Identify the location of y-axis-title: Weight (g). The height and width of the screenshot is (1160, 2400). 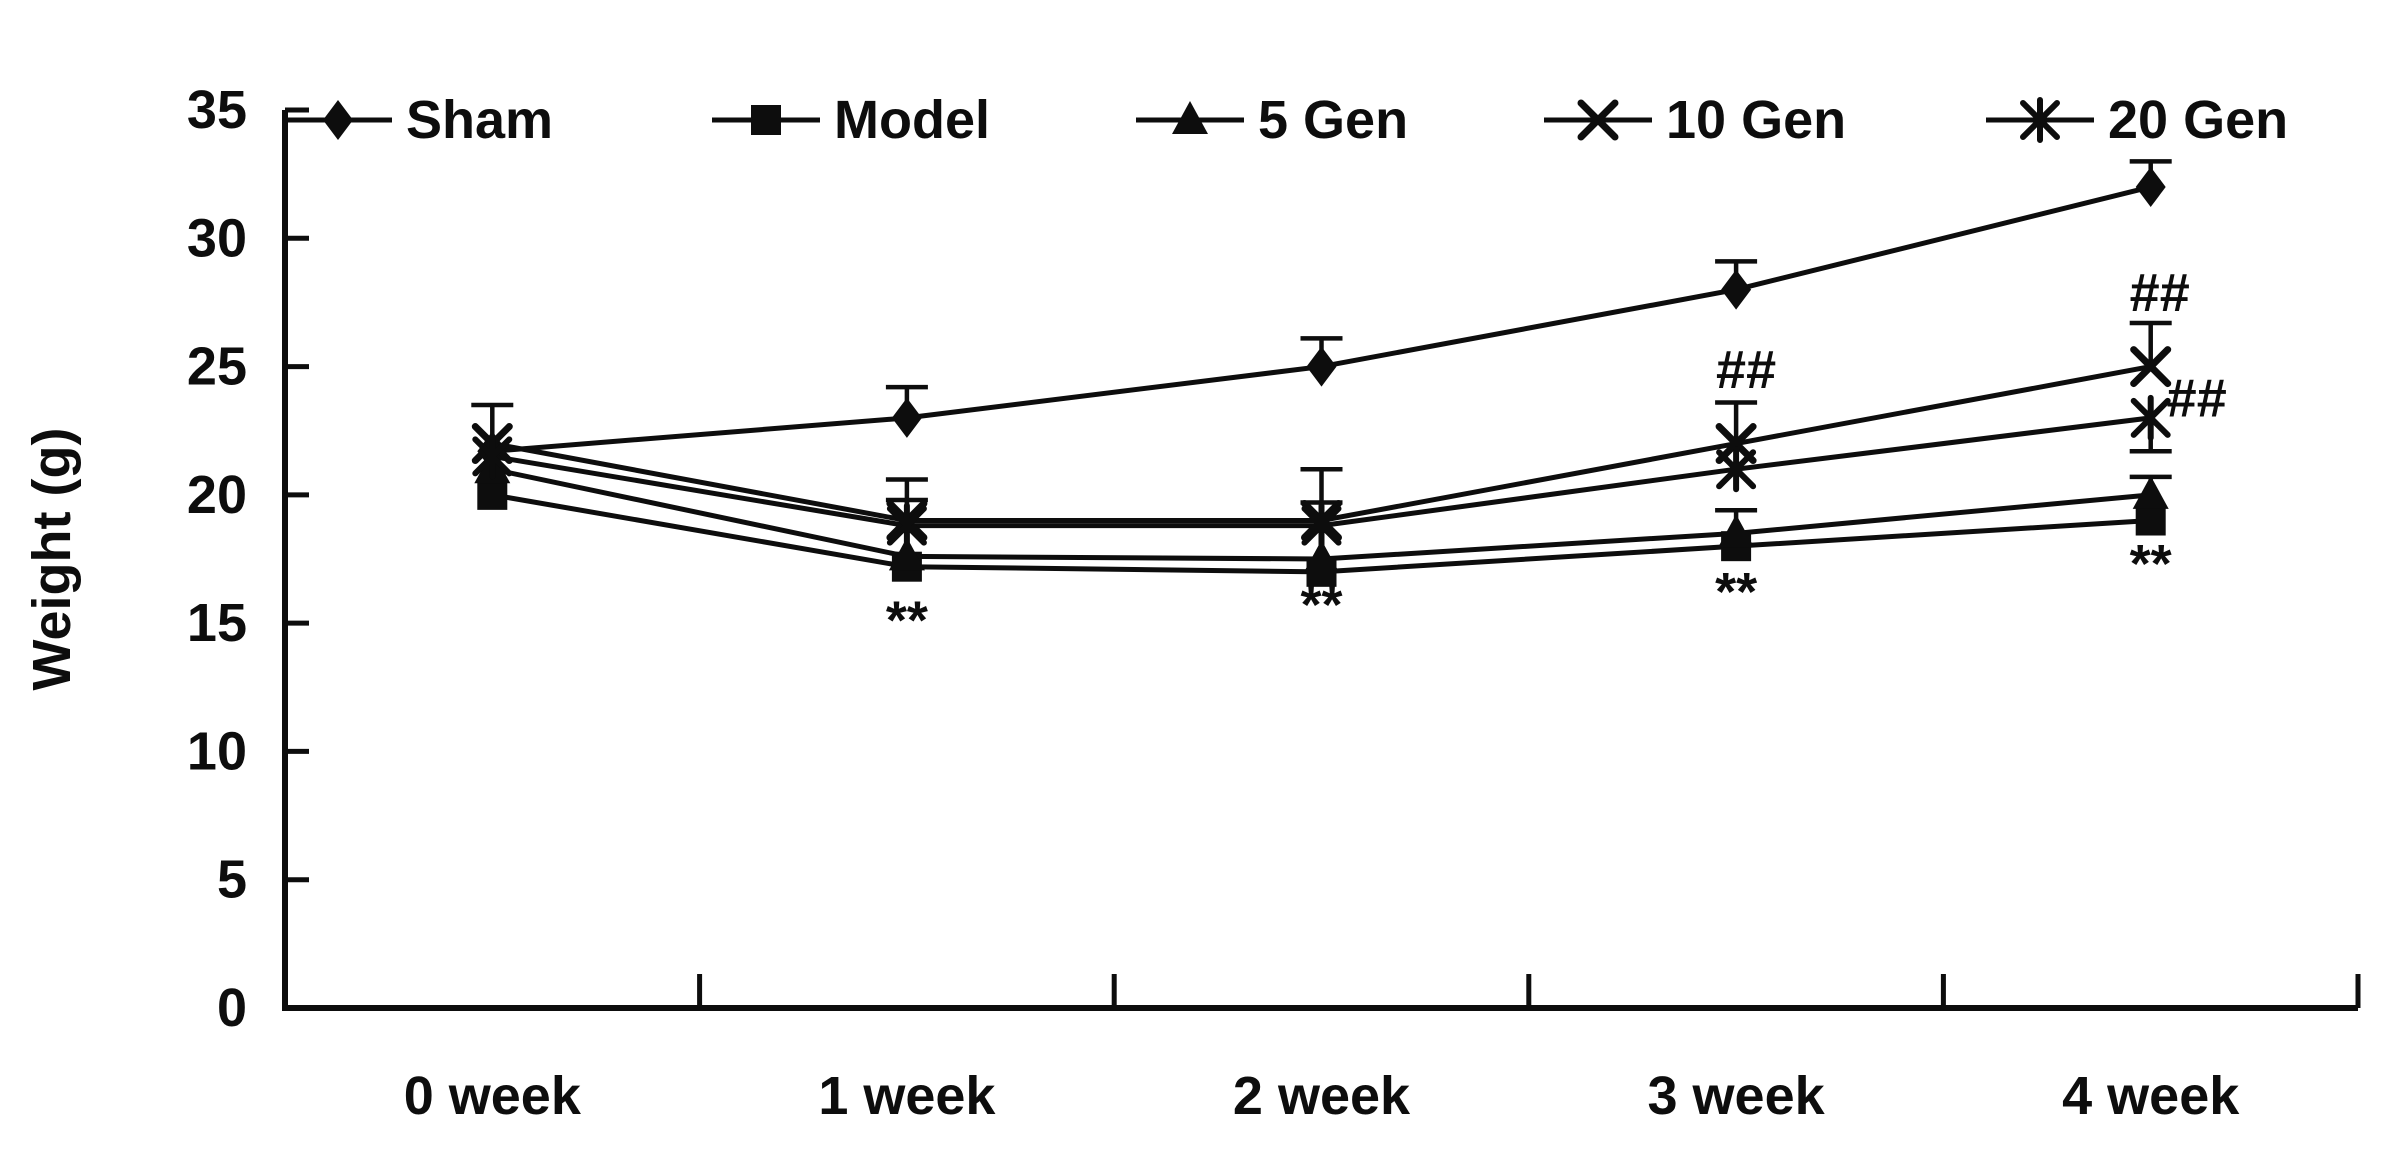
(52, 559).